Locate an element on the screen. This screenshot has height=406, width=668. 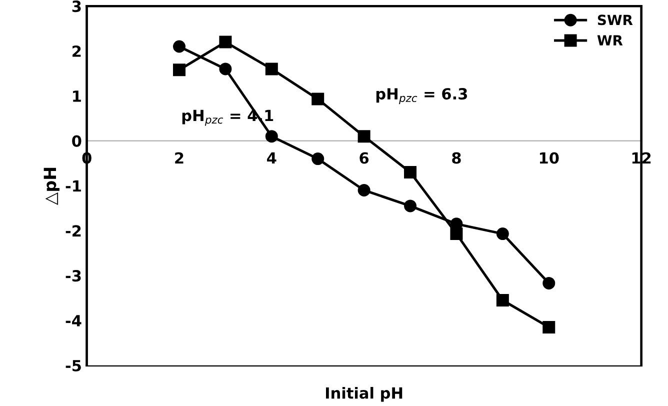
y-tick-label: 3 is located at coordinates (76, 6).